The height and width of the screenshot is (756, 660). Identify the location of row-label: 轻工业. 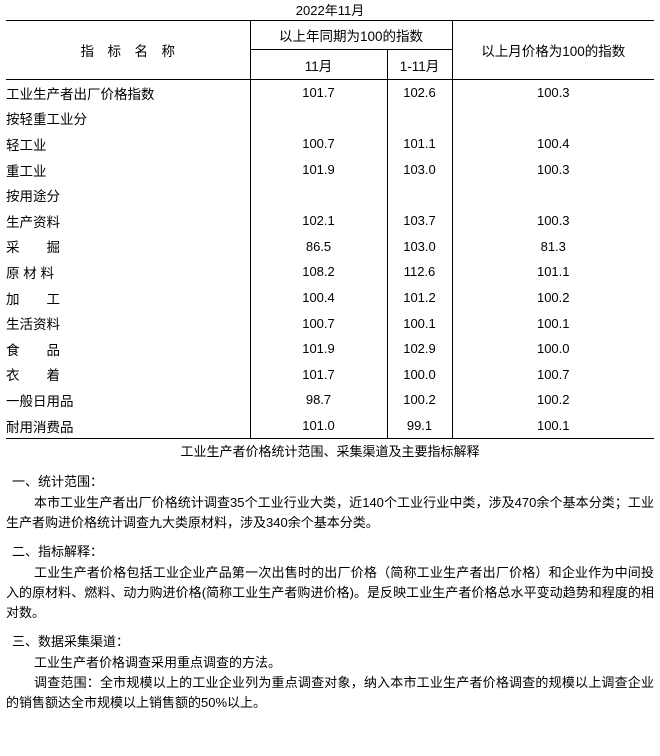
(128, 144).